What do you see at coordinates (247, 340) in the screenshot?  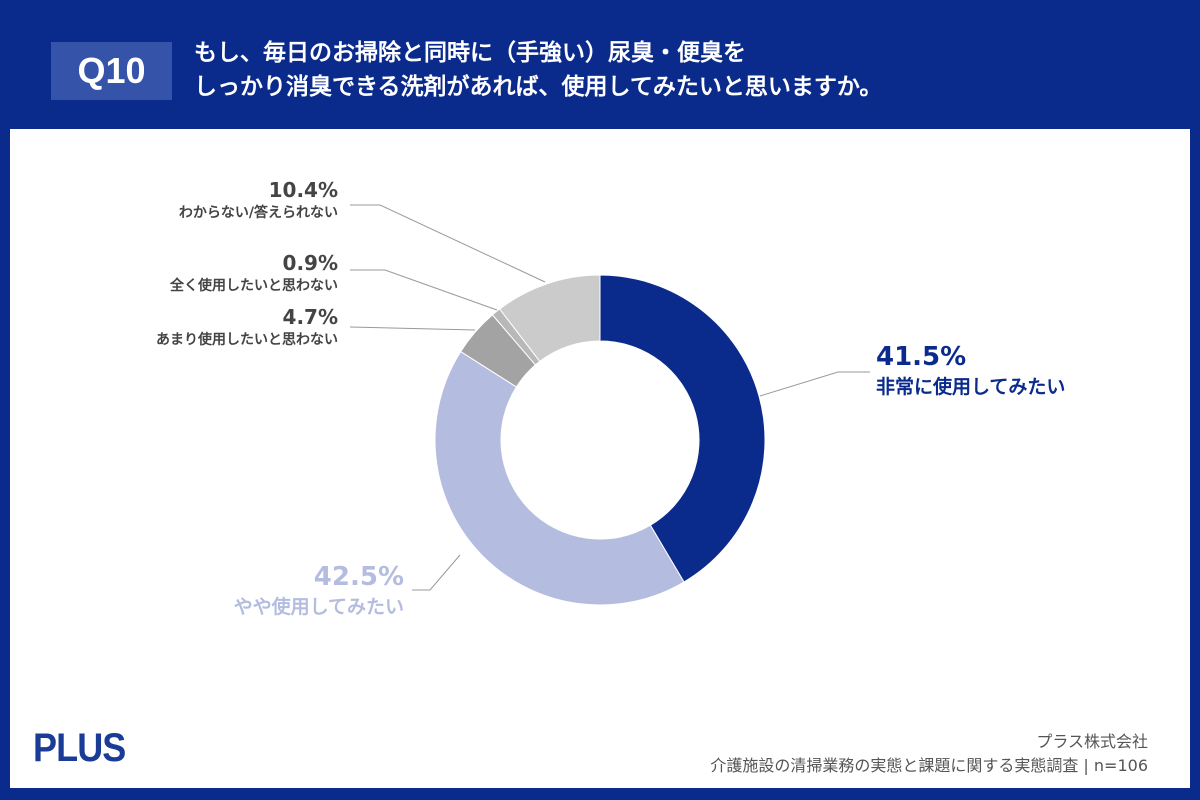 I see `data-label-name: あまり使用したいと思わない` at bounding box center [247, 340].